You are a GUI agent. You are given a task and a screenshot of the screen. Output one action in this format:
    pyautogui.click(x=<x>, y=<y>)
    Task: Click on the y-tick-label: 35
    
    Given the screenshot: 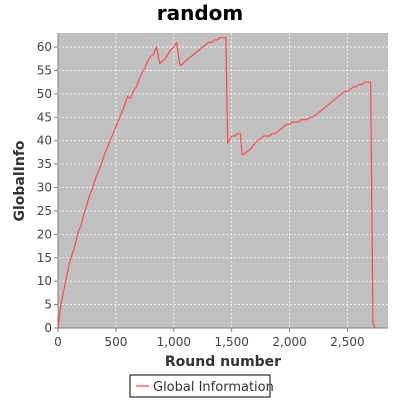 What is the action you would take?
    pyautogui.click(x=44, y=164)
    